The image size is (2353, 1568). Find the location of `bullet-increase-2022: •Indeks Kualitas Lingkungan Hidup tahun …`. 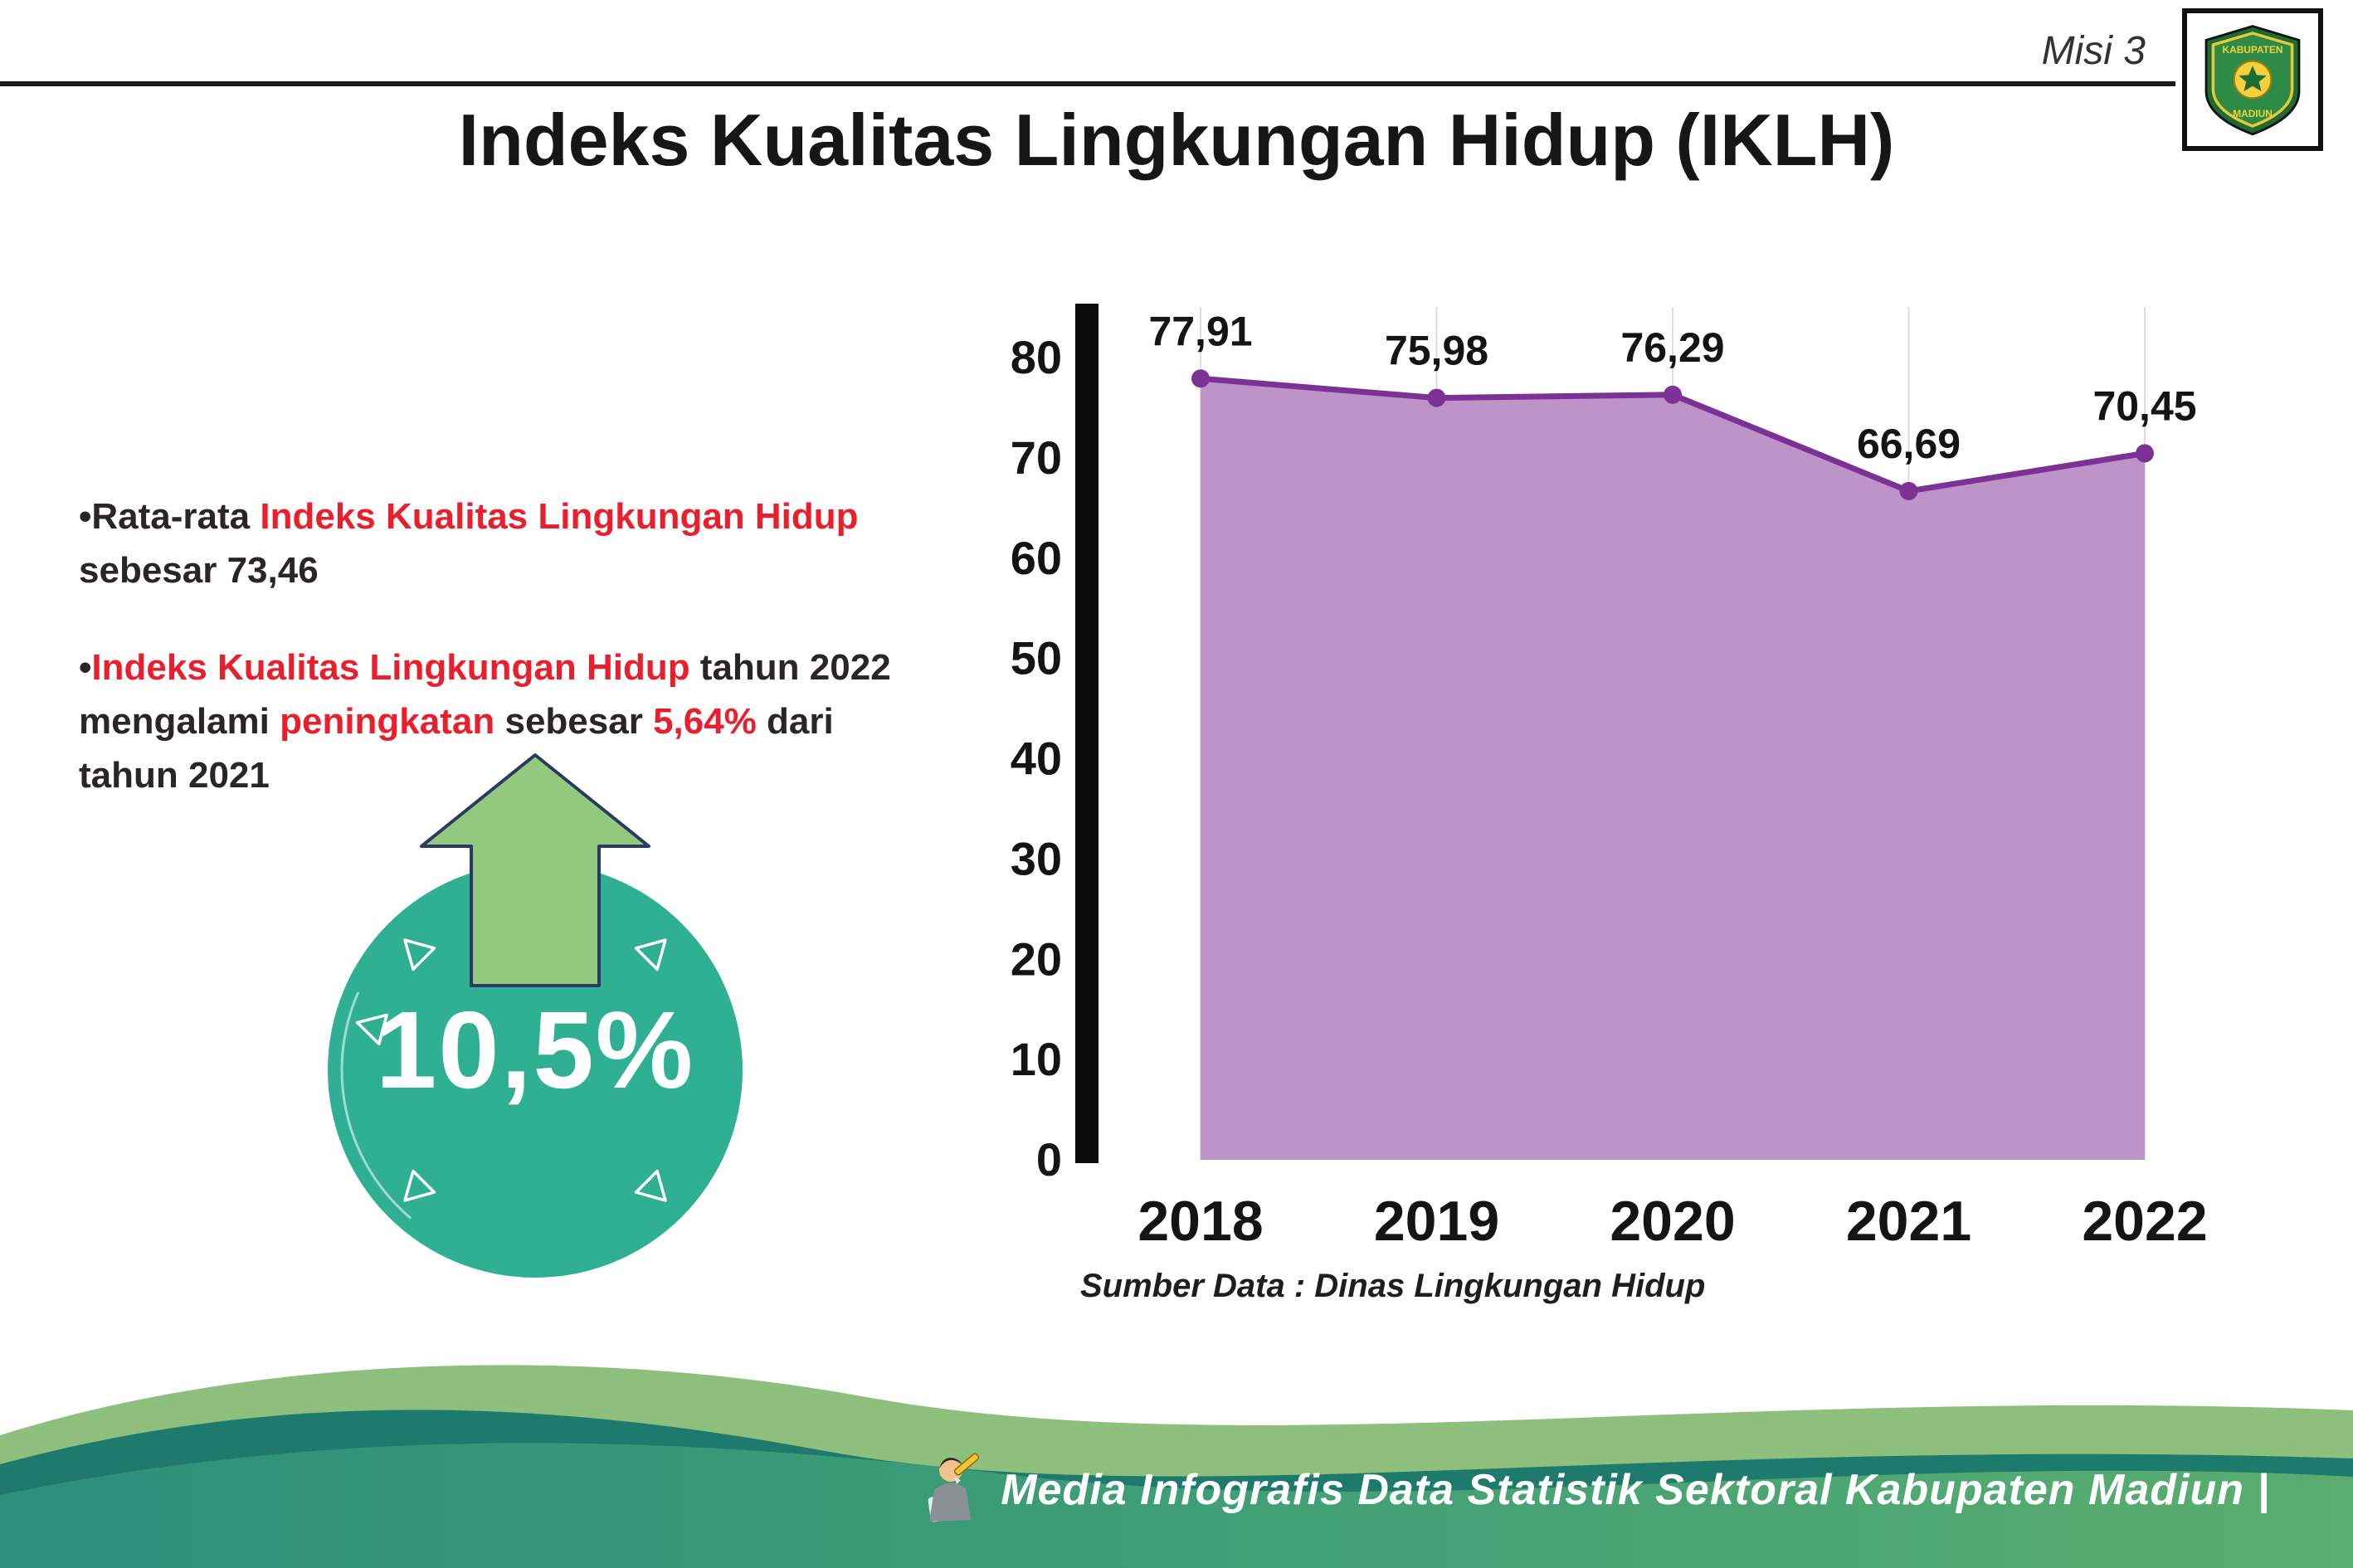

bullet-increase-2022: •Indeks Kualitas Lingkungan Hidup tahun … is located at coordinates (556, 721).